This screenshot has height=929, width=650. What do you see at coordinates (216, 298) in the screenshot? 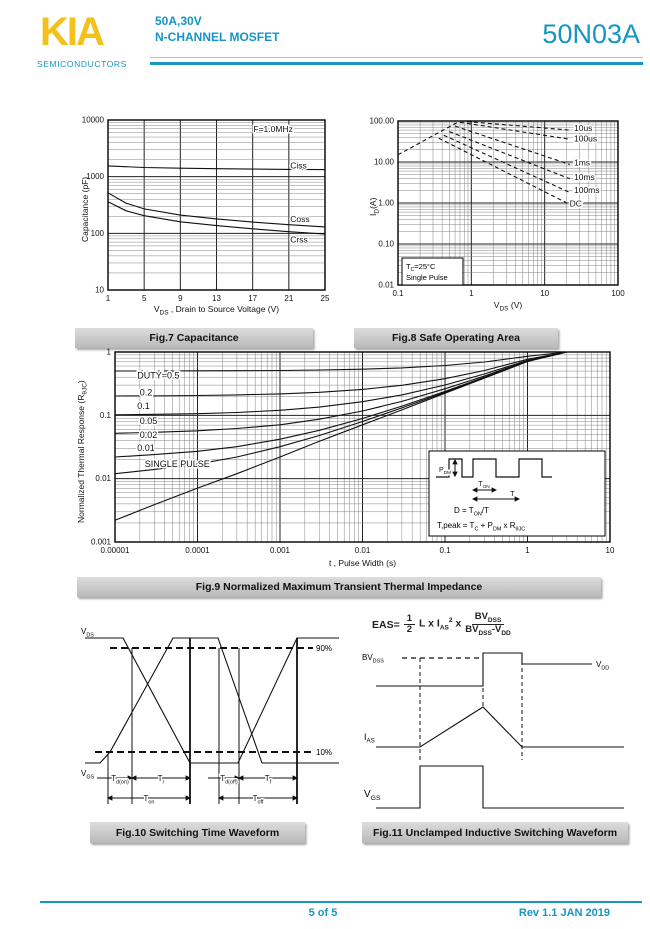
I see `svg-text: 13` at bounding box center [216, 298].